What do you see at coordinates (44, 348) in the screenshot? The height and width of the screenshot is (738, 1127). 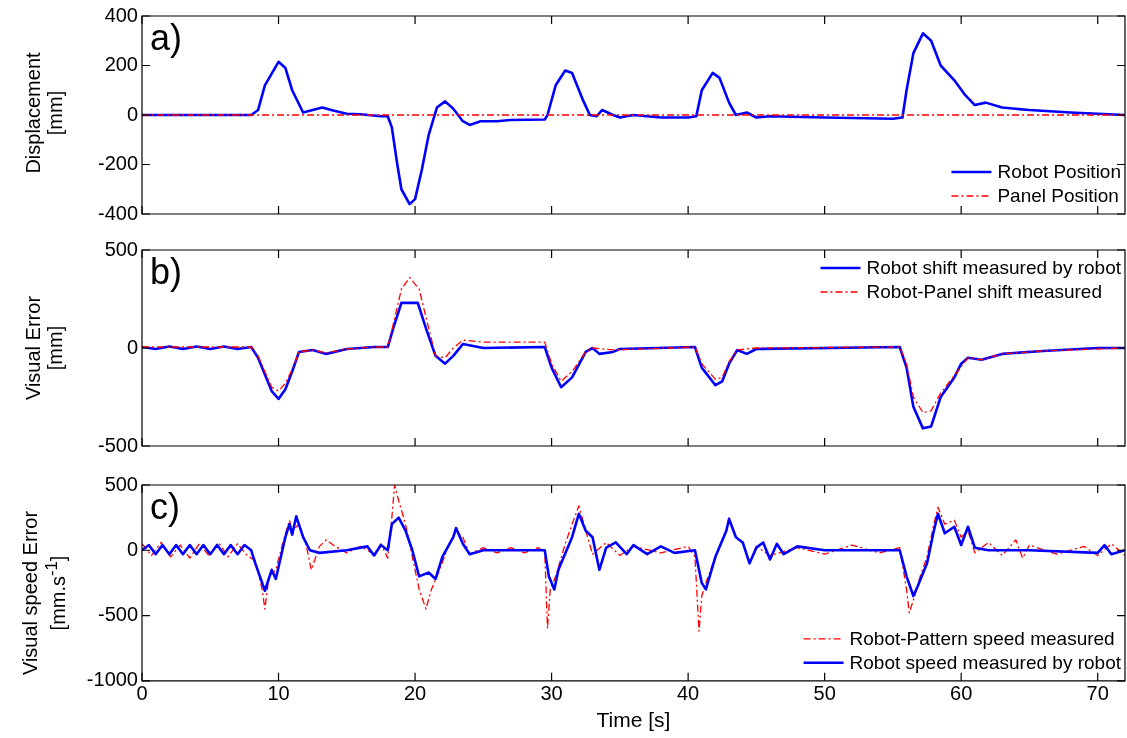 I see `y-axis-title: Visual Error [mm]` at bounding box center [44, 348].